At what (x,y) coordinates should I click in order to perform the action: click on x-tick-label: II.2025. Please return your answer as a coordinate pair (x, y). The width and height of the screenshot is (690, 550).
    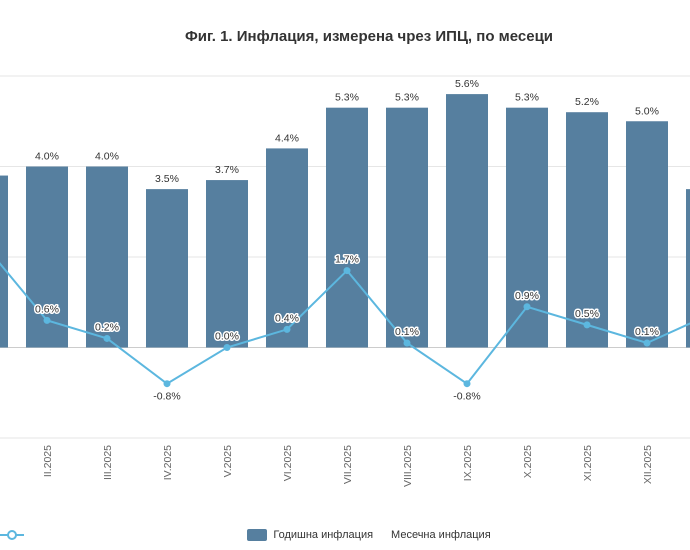
    Looking at the image, I should click on (48, 461).